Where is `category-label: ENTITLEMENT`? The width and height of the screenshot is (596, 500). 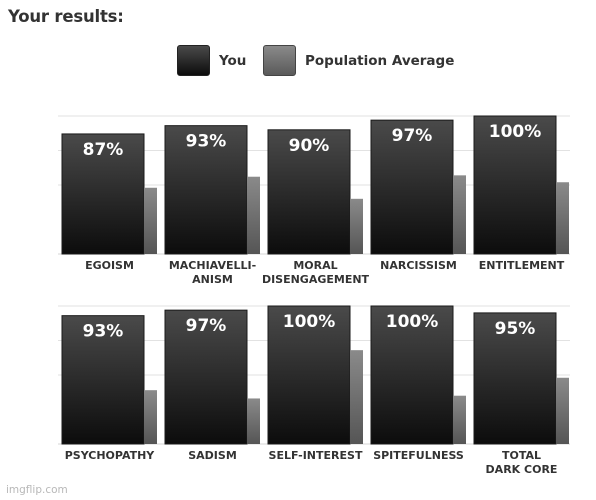 category-label: ENTITLEMENT is located at coordinates (522, 265).